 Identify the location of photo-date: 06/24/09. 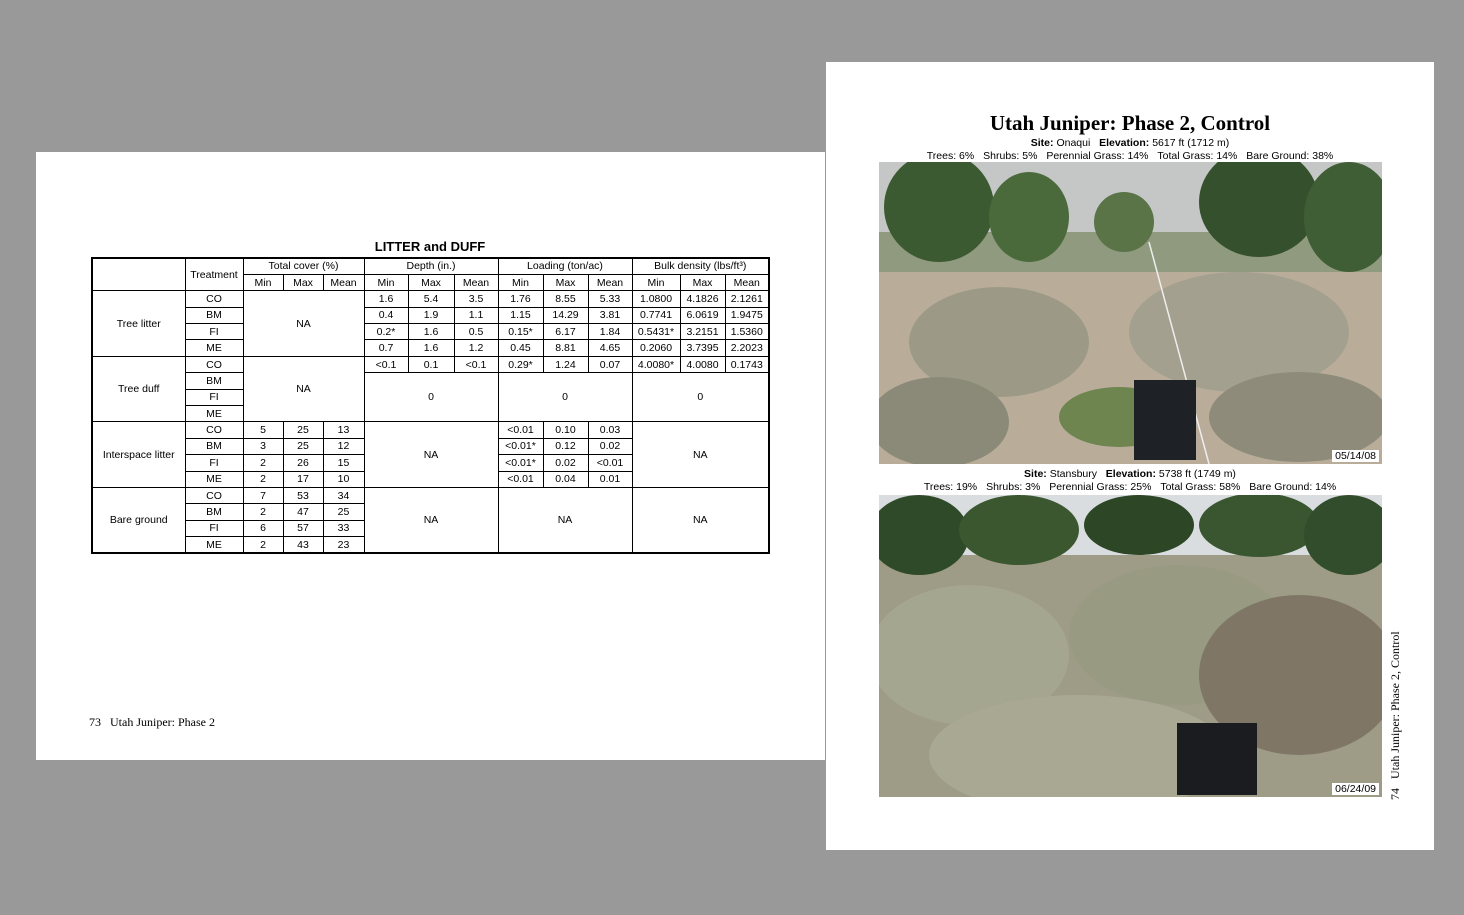
(1355, 789).